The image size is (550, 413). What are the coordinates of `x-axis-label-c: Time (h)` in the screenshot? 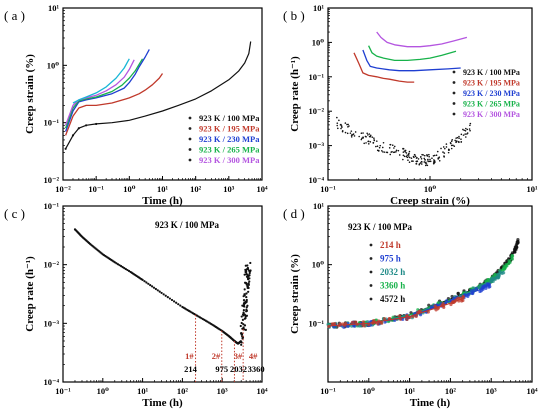 It's located at (162, 403).